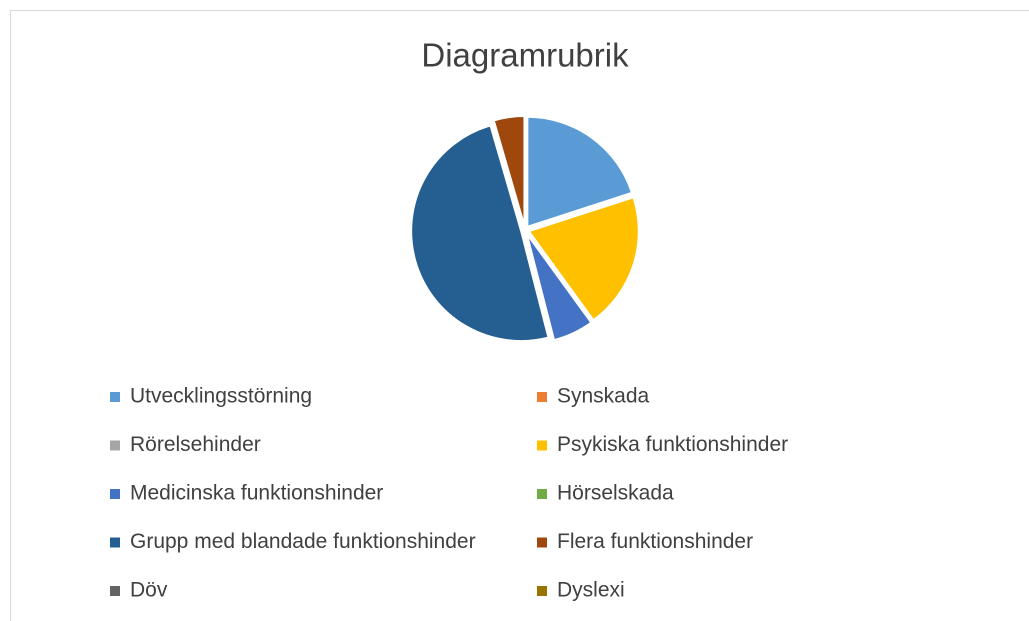 The width and height of the screenshot is (1029, 621). Describe the element at coordinates (149, 590) in the screenshot. I see `legend-label: Döv` at that location.